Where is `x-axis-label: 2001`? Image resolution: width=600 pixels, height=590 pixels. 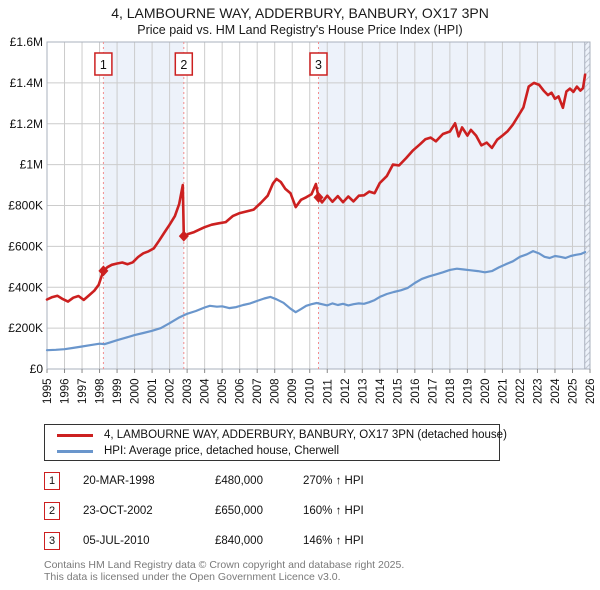 x-axis-label: 2001 is located at coordinates (153, 391).